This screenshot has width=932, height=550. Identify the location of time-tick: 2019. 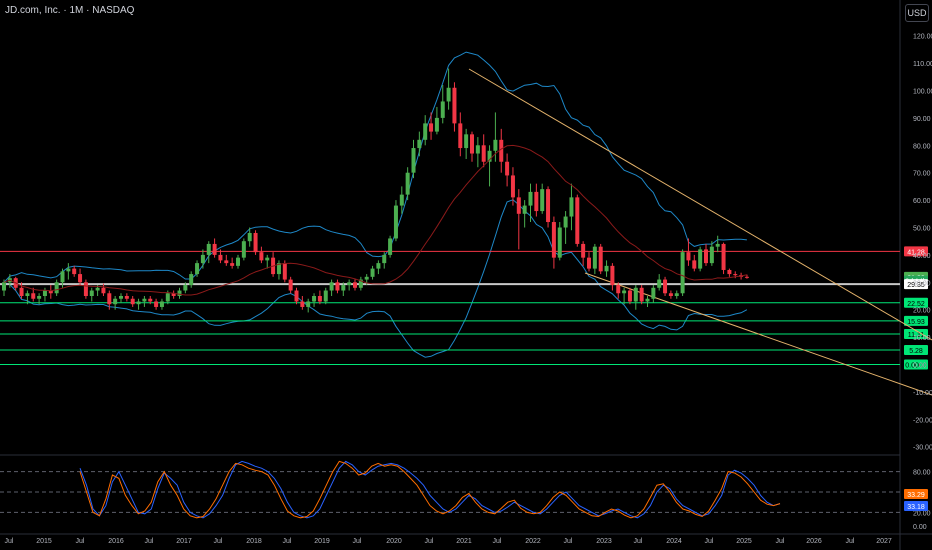
(322, 541).